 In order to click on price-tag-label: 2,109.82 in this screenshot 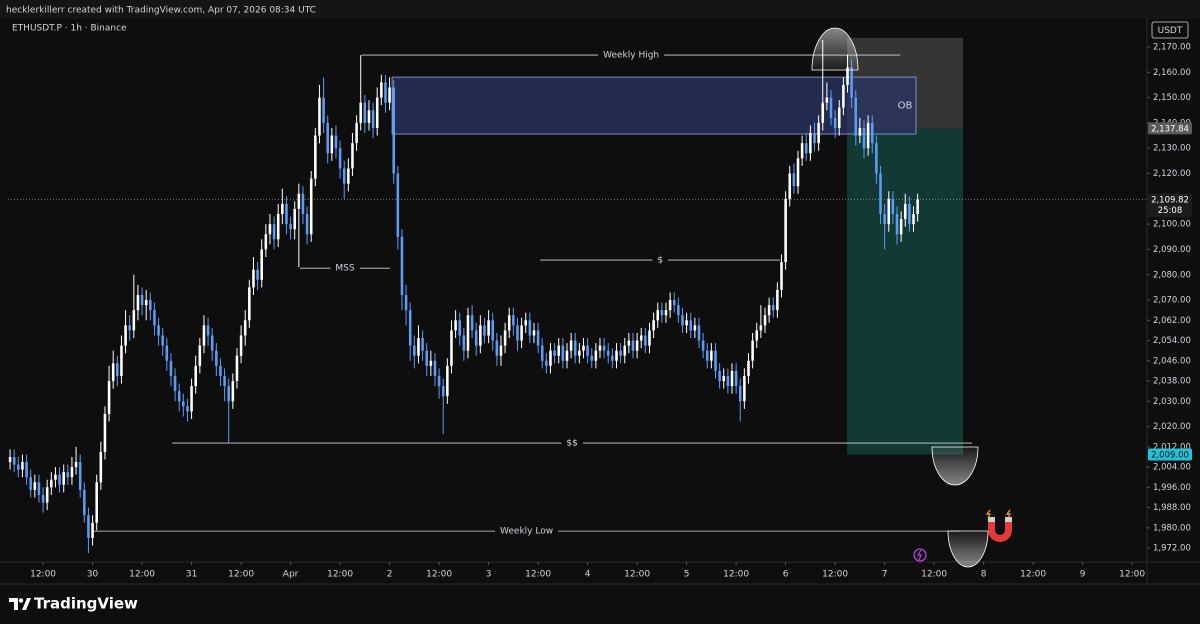, I will do `click(1170, 200)`.